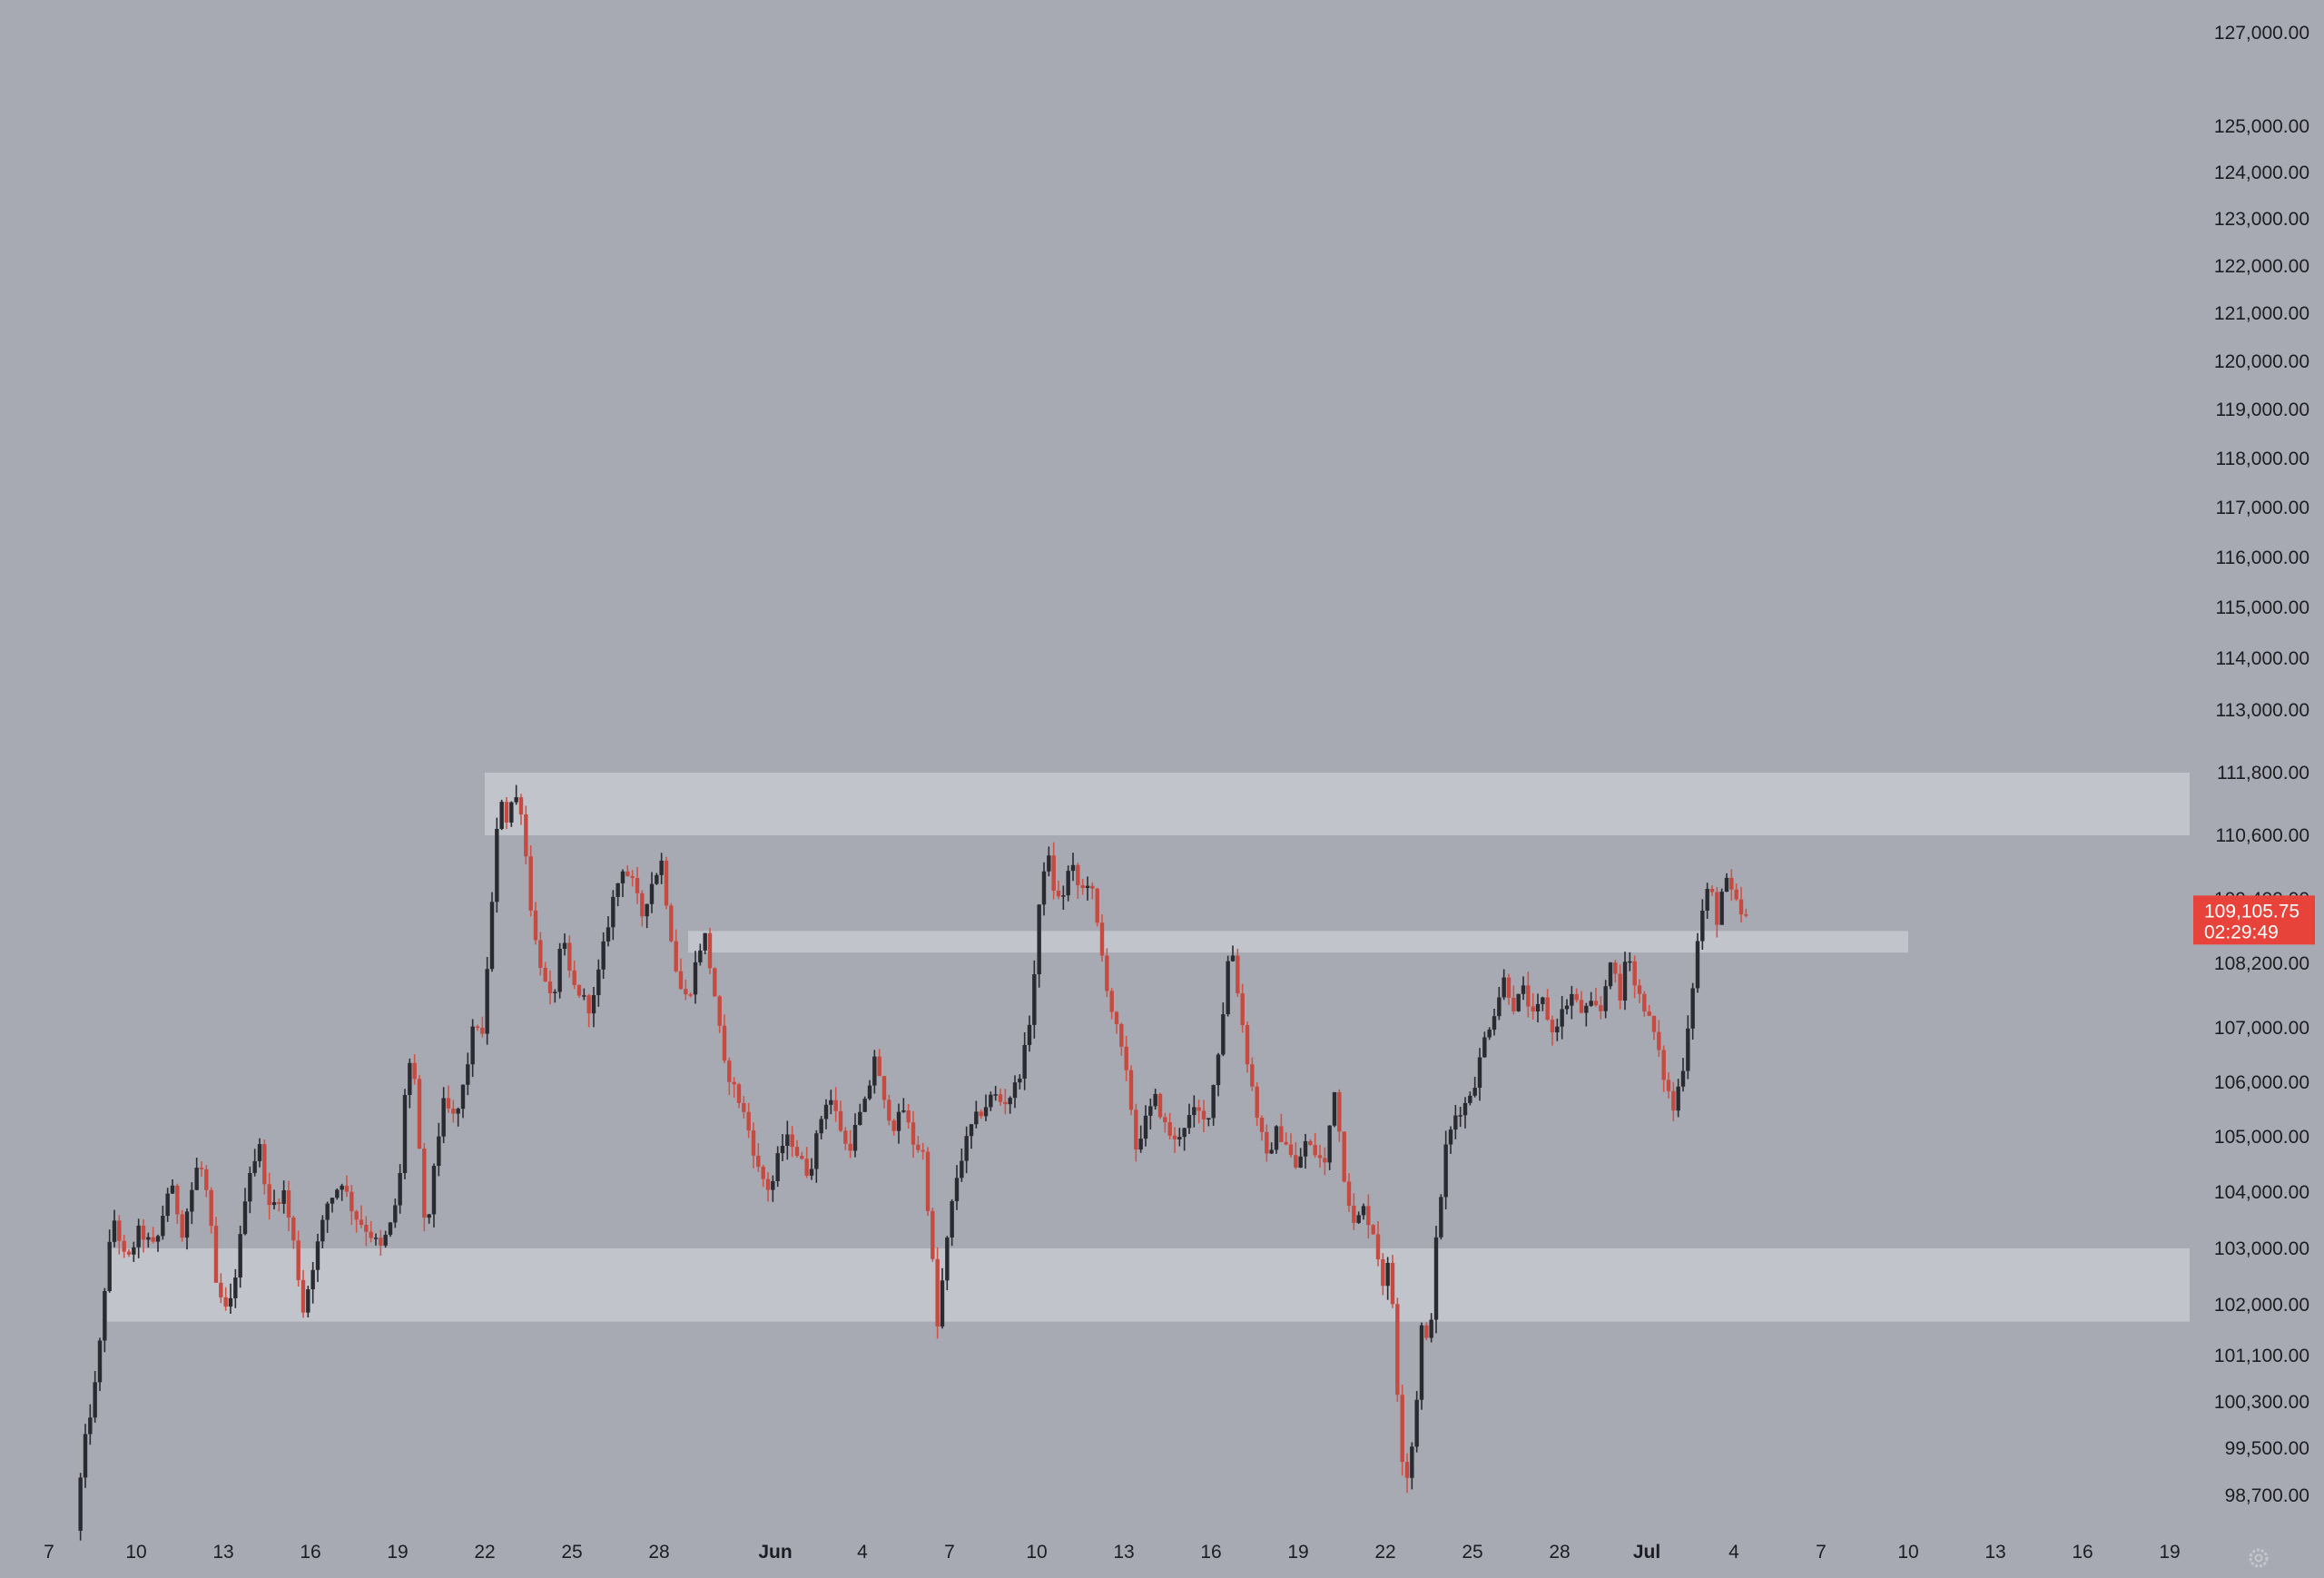 Image resolution: width=2324 pixels, height=1578 pixels. What do you see at coordinates (2259, 1558) in the screenshot?
I see `gear-icon` at bounding box center [2259, 1558].